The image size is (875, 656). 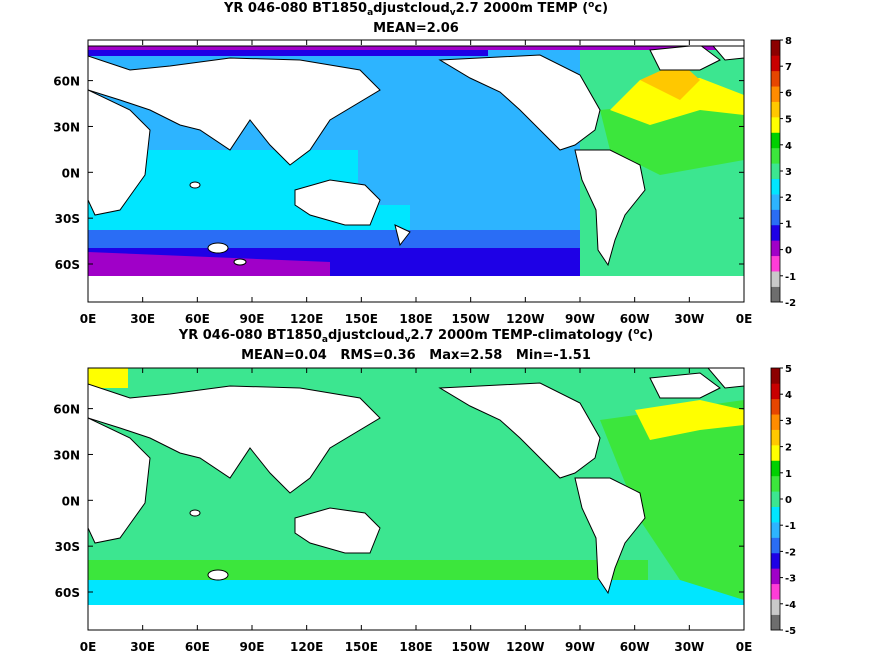 I want to click on bottom-panel-stats: MEAN=0.04 RMS=0.36 Max=2.58 Min=-1.51, so click(x=416, y=355).